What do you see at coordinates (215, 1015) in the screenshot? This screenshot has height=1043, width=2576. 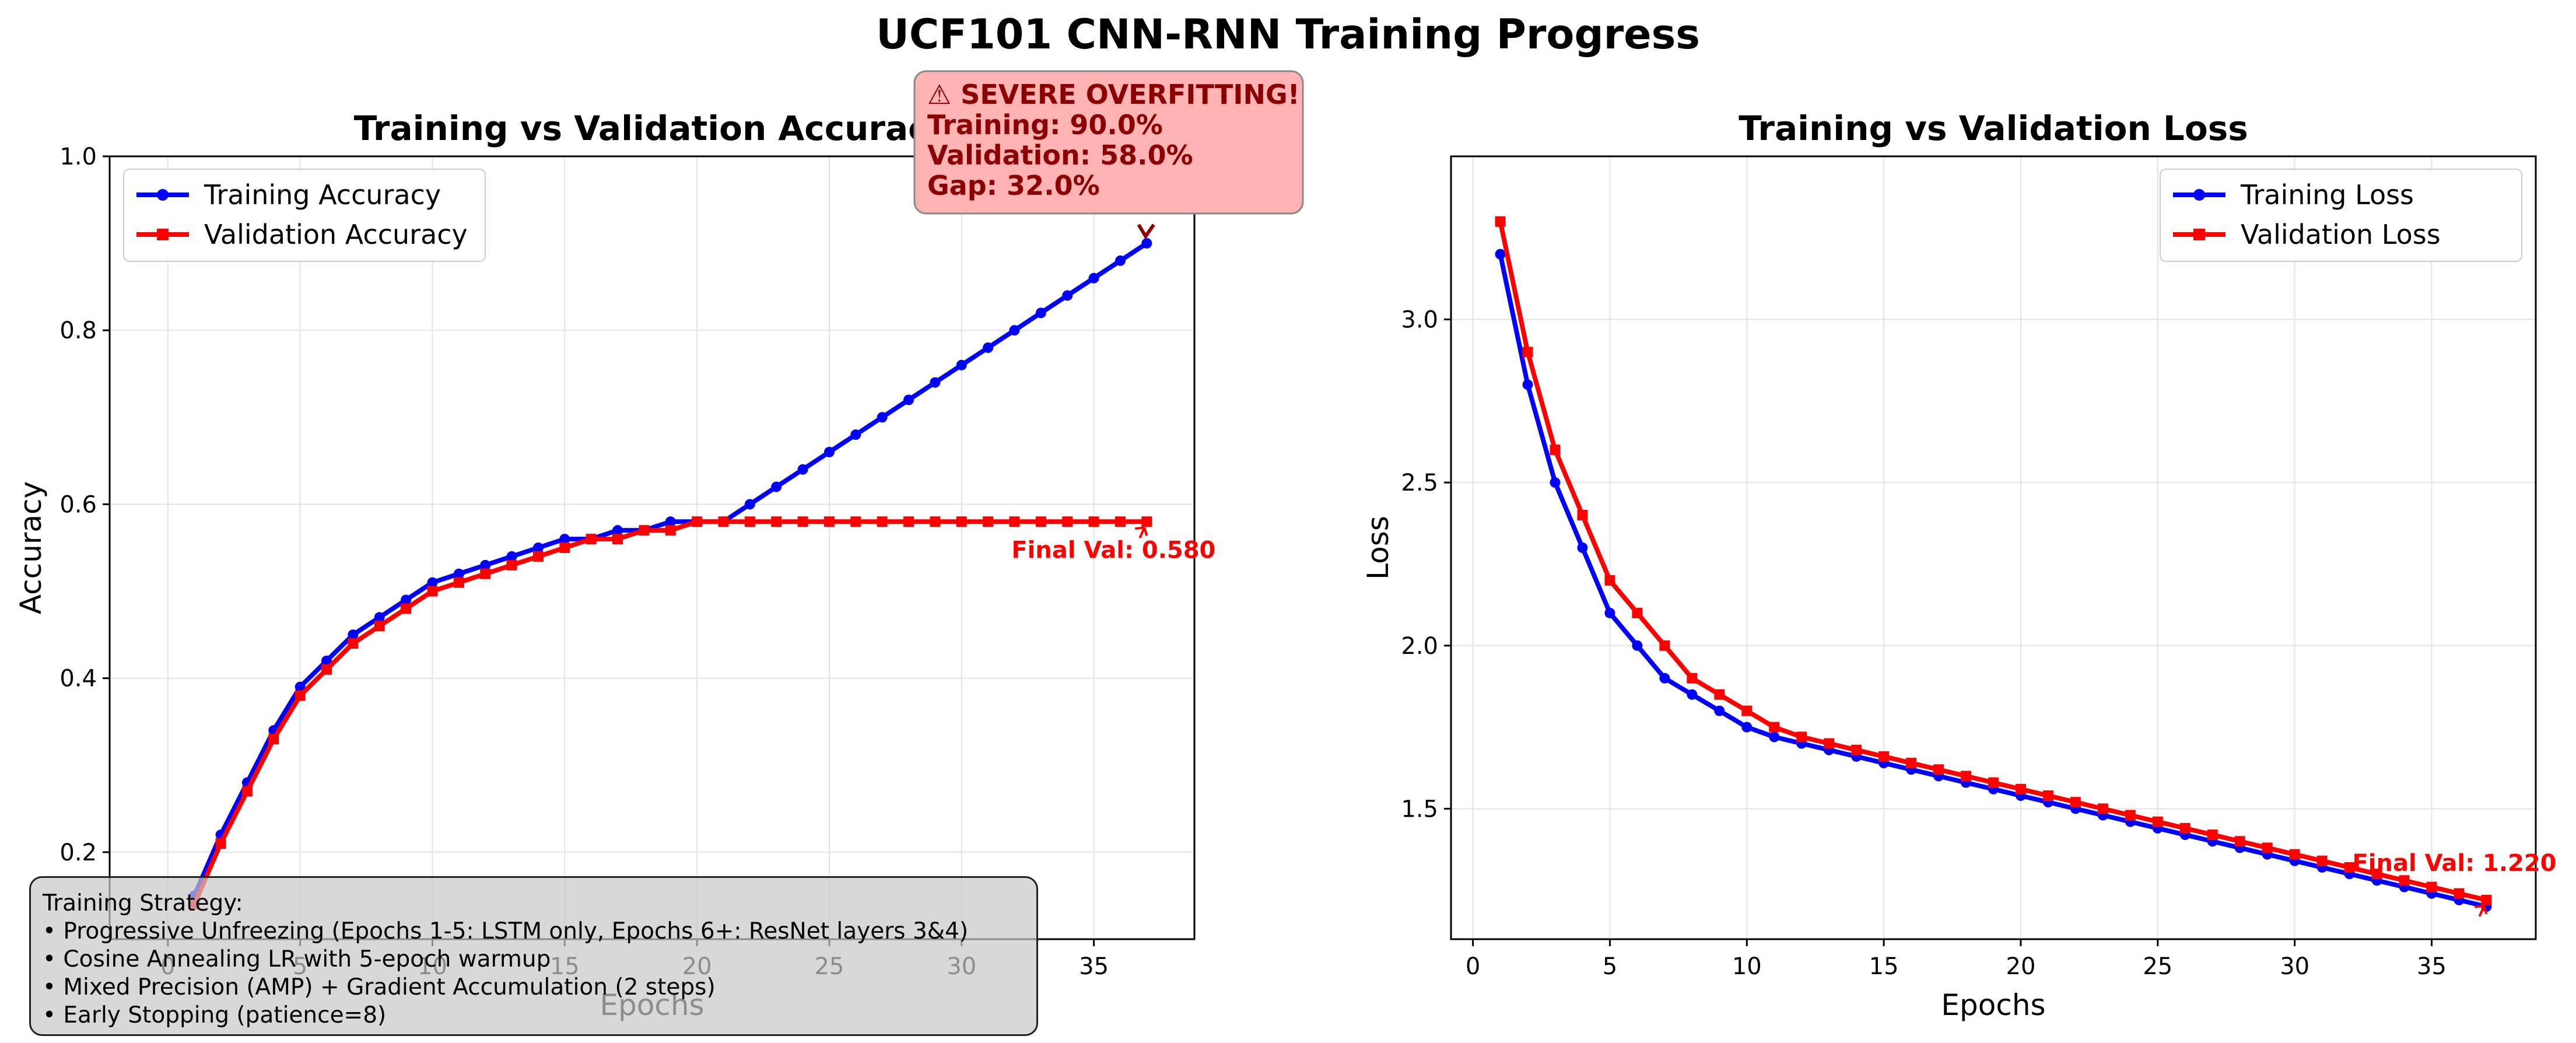 I see `strategy-item-4: • Early Stopping (patience=8)` at bounding box center [215, 1015].